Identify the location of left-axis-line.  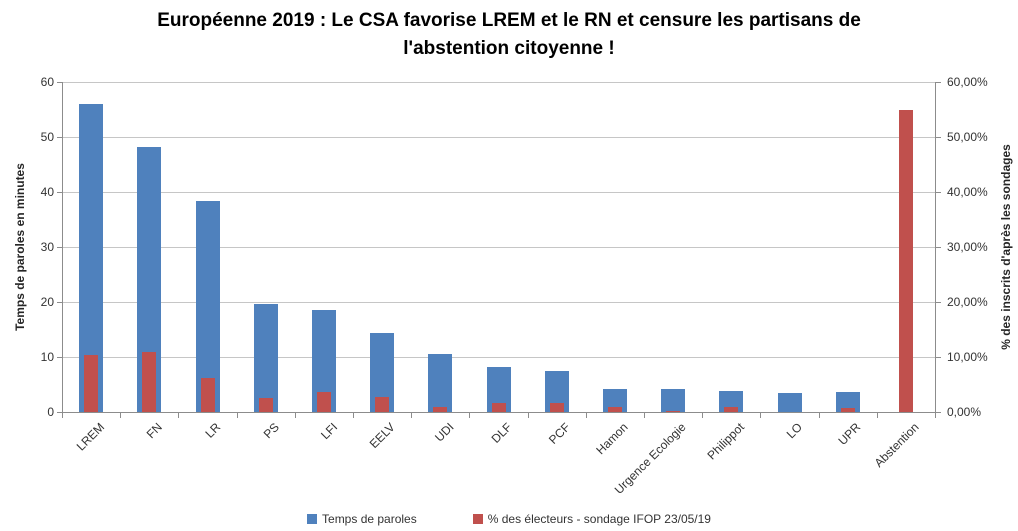
(62, 247).